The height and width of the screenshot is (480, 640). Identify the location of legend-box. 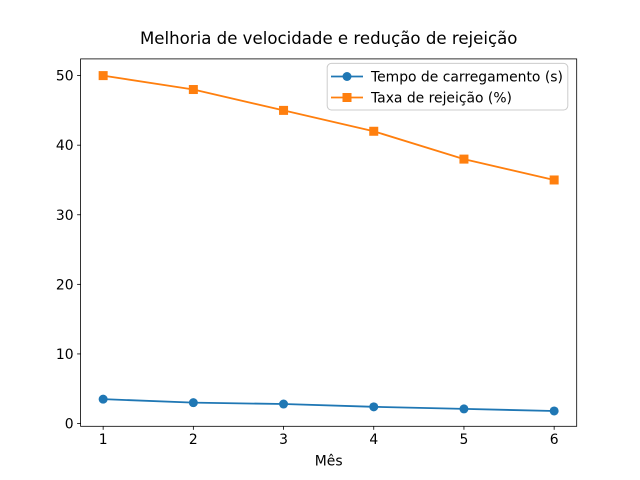
(447, 86).